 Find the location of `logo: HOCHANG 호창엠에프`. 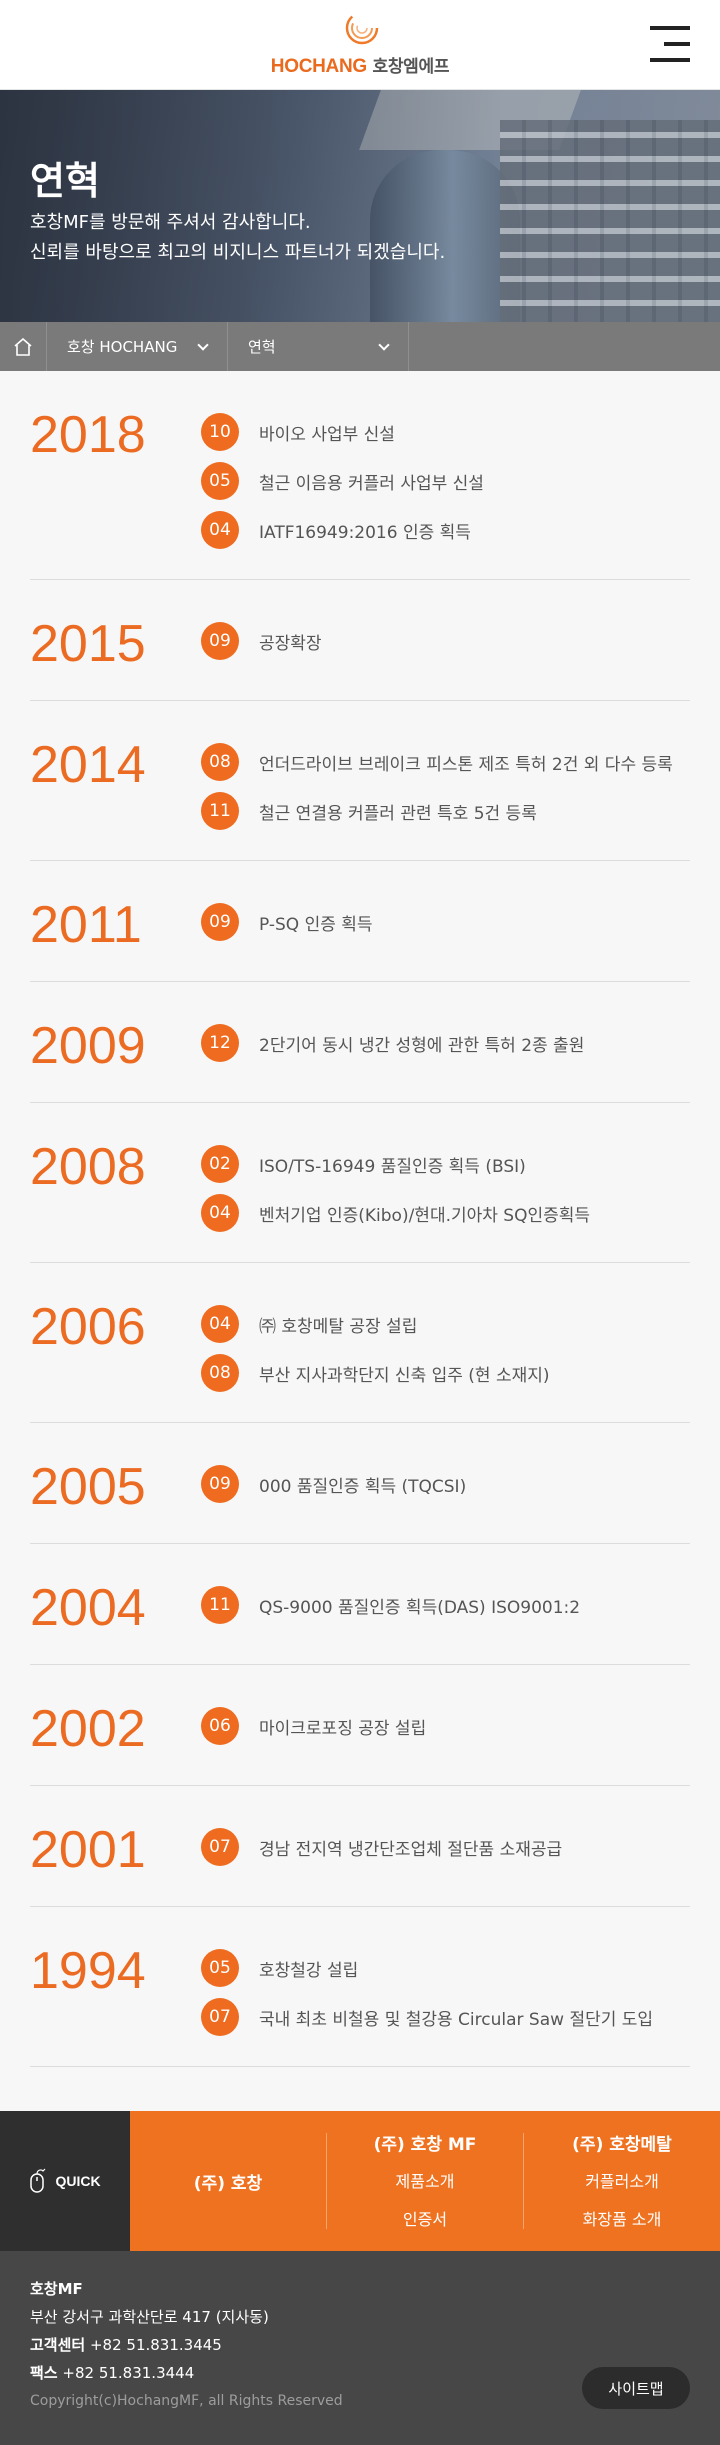

logo: HOCHANG 호창엠에프 is located at coordinates (360, 44).